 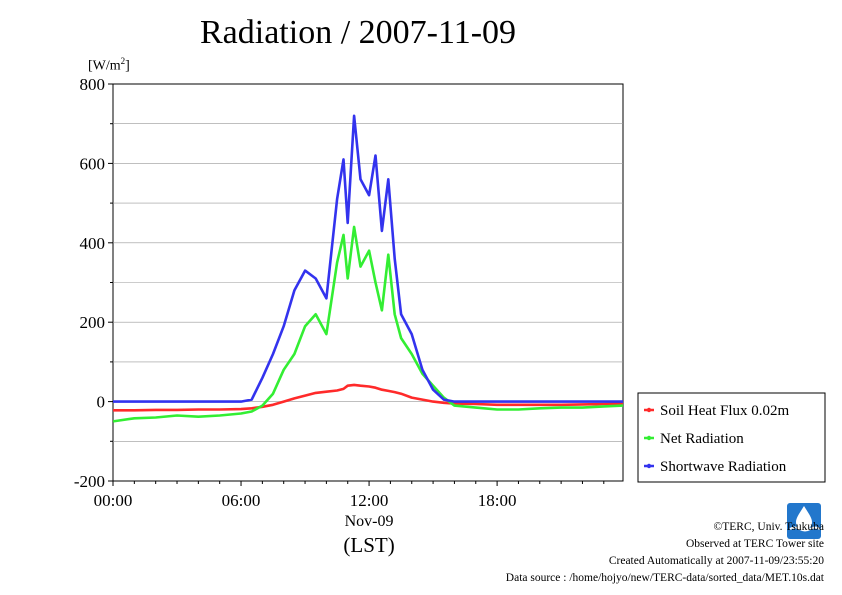 I want to click on y-axis-unit: [W/m2], so click(x=109, y=65).